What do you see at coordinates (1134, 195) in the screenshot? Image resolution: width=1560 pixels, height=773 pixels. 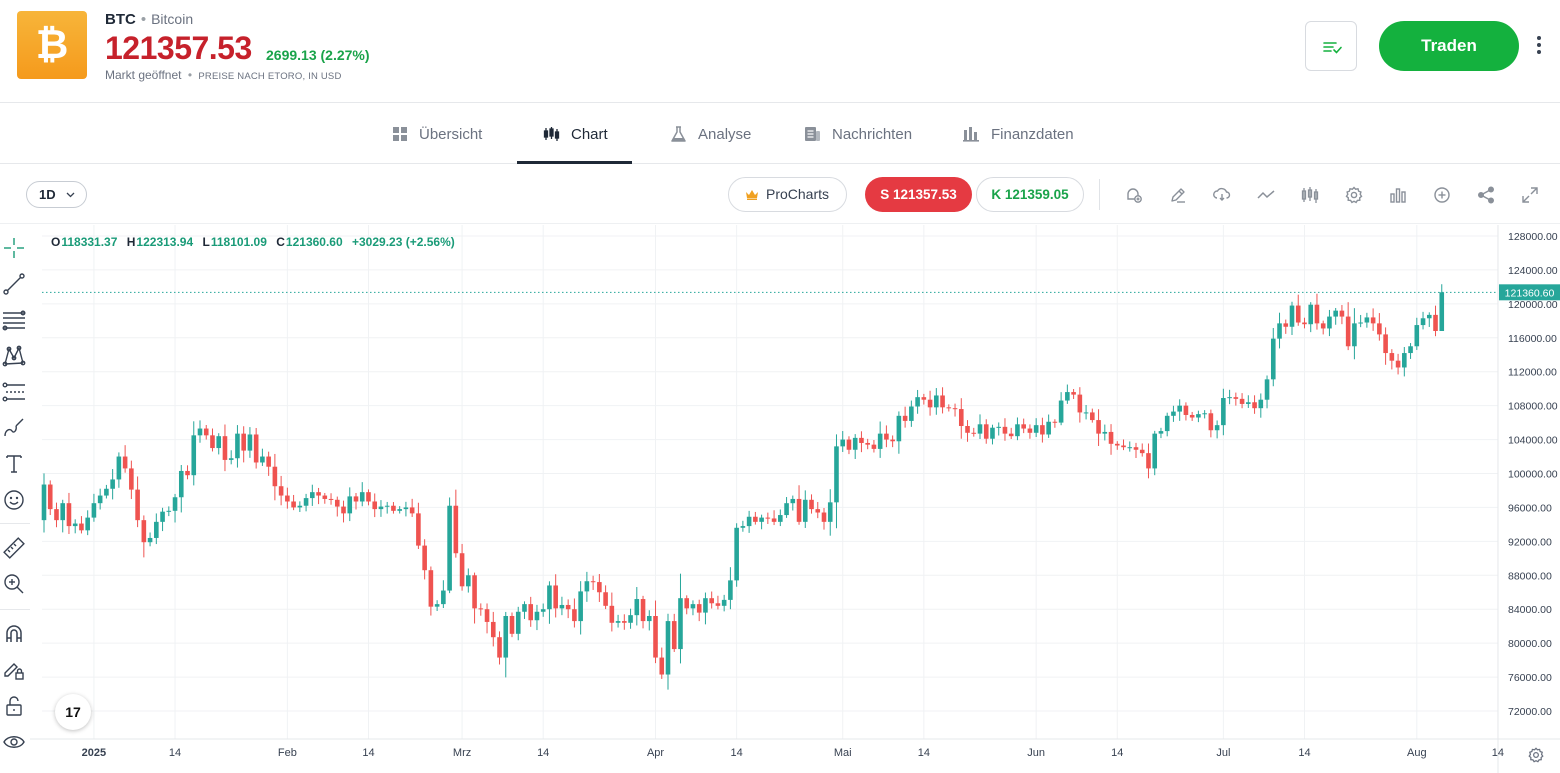 I see `price-alert-icon` at bounding box center [1134, 195].